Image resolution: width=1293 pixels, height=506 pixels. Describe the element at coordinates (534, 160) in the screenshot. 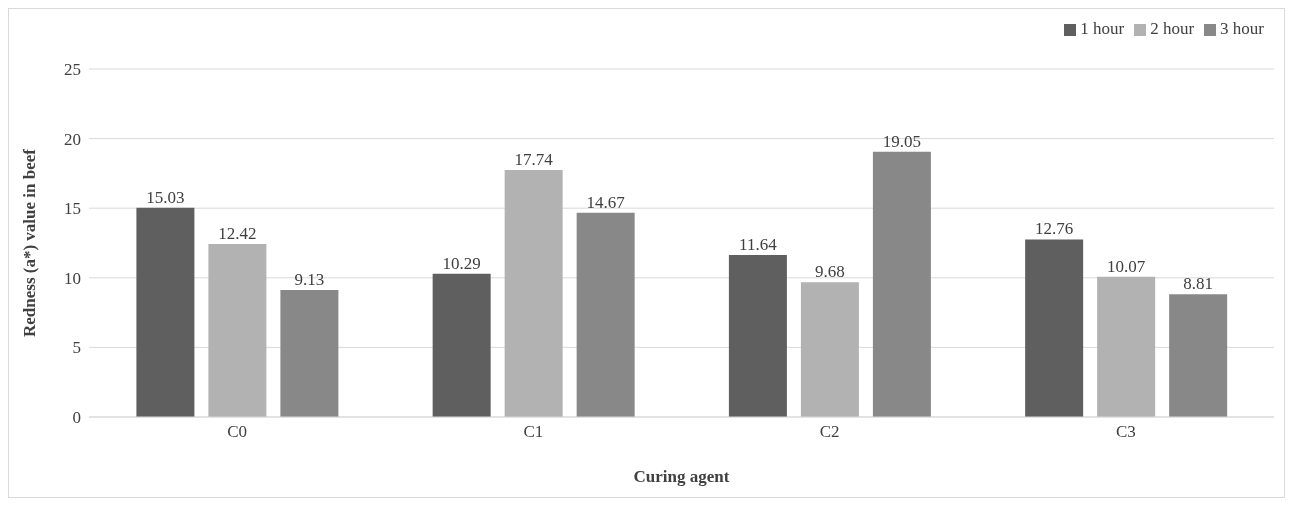

I see `data-label: 17.74` at that location.